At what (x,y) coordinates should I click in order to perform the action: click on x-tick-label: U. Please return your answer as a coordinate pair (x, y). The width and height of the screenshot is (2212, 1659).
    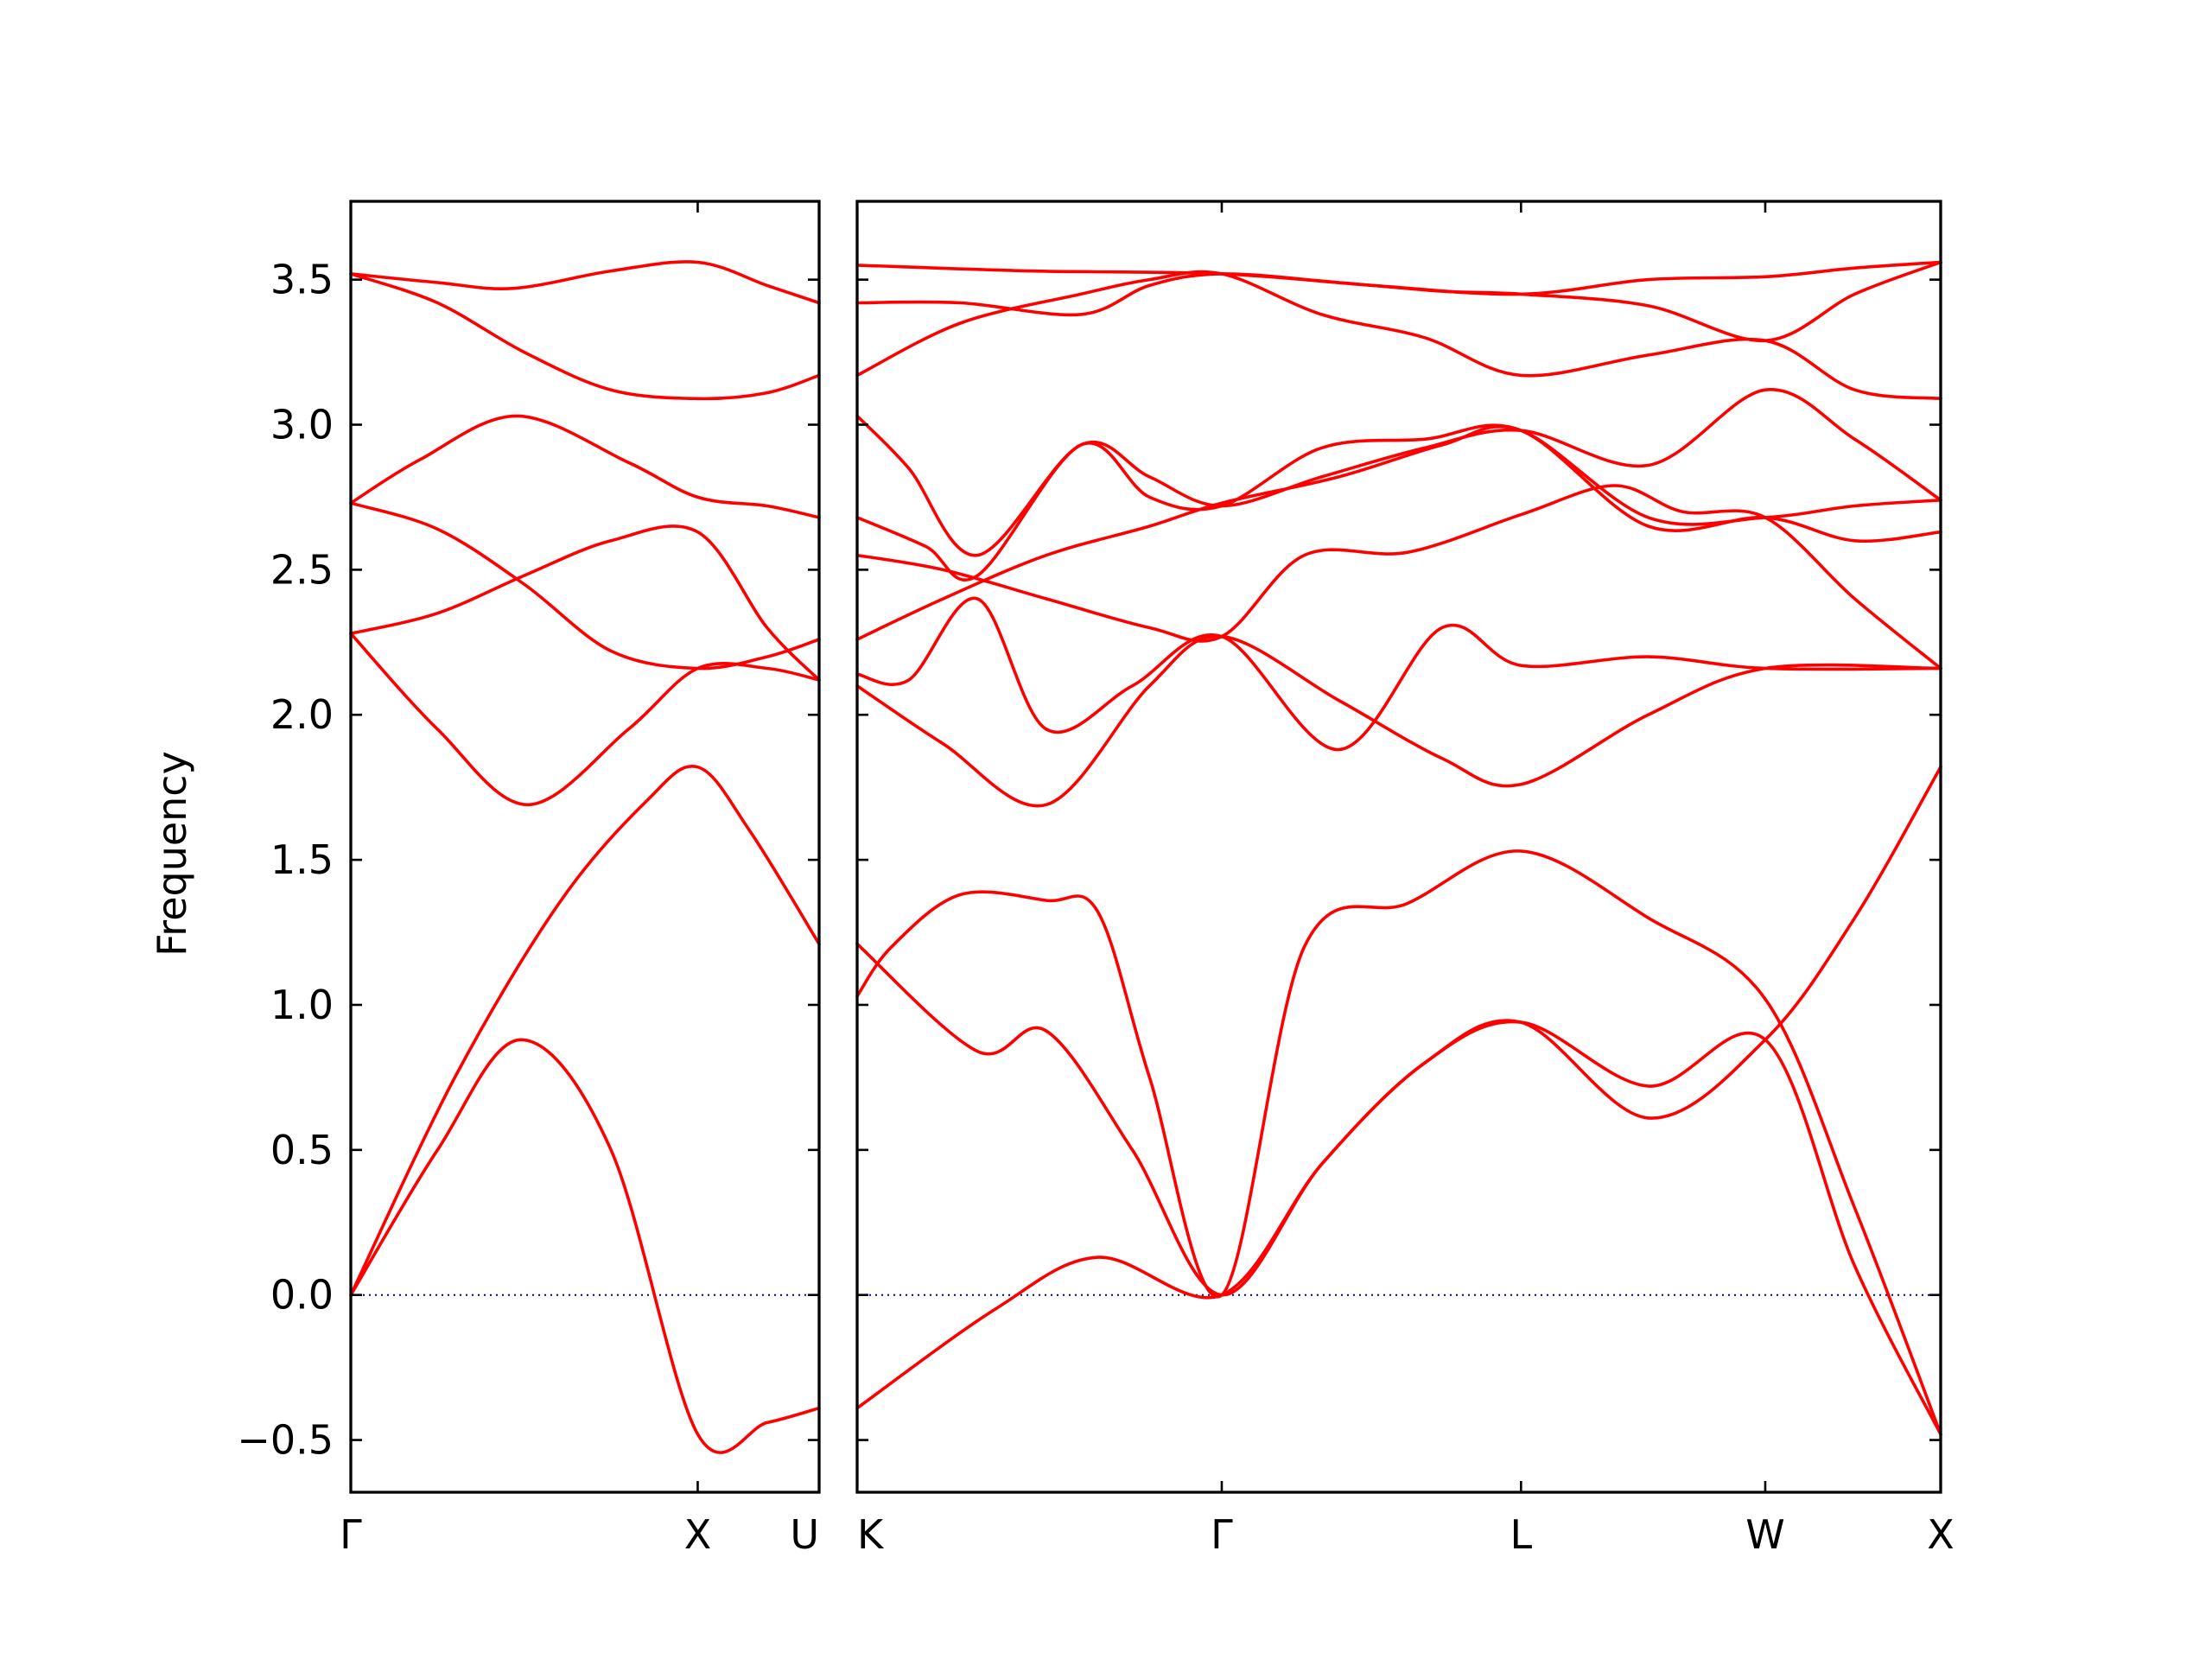
    Looking at the image, I should click on (804, 1534).